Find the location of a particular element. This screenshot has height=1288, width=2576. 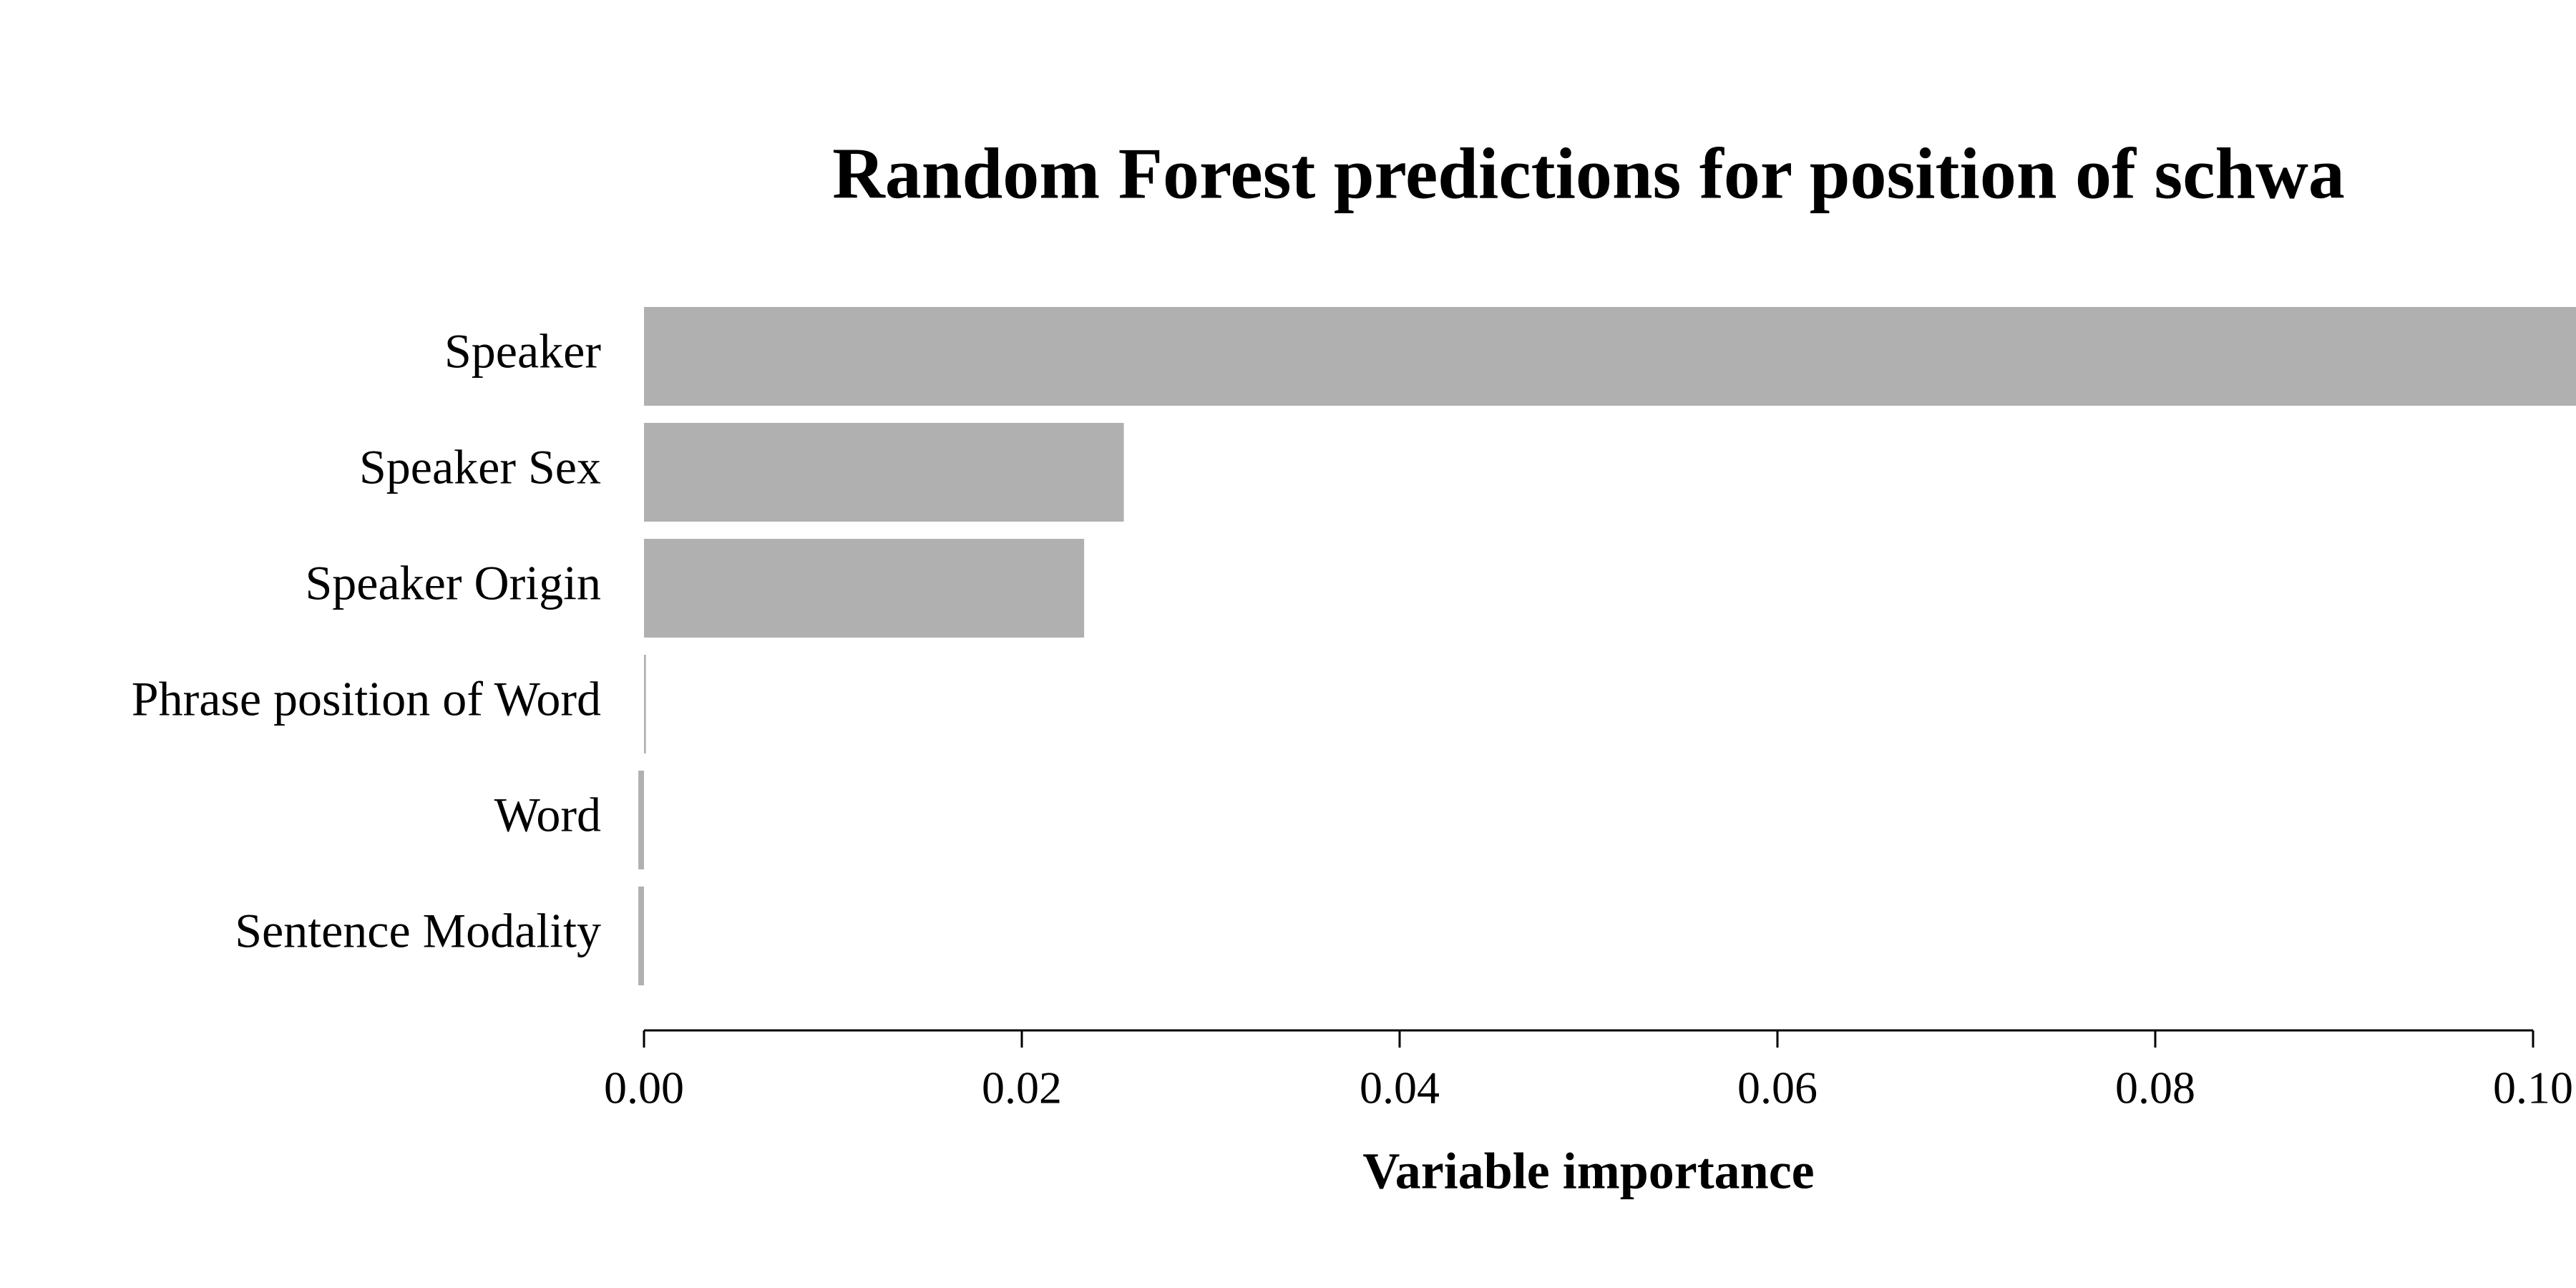

x-tick-label: 0.02 is located at coordinates (1022, 1088).